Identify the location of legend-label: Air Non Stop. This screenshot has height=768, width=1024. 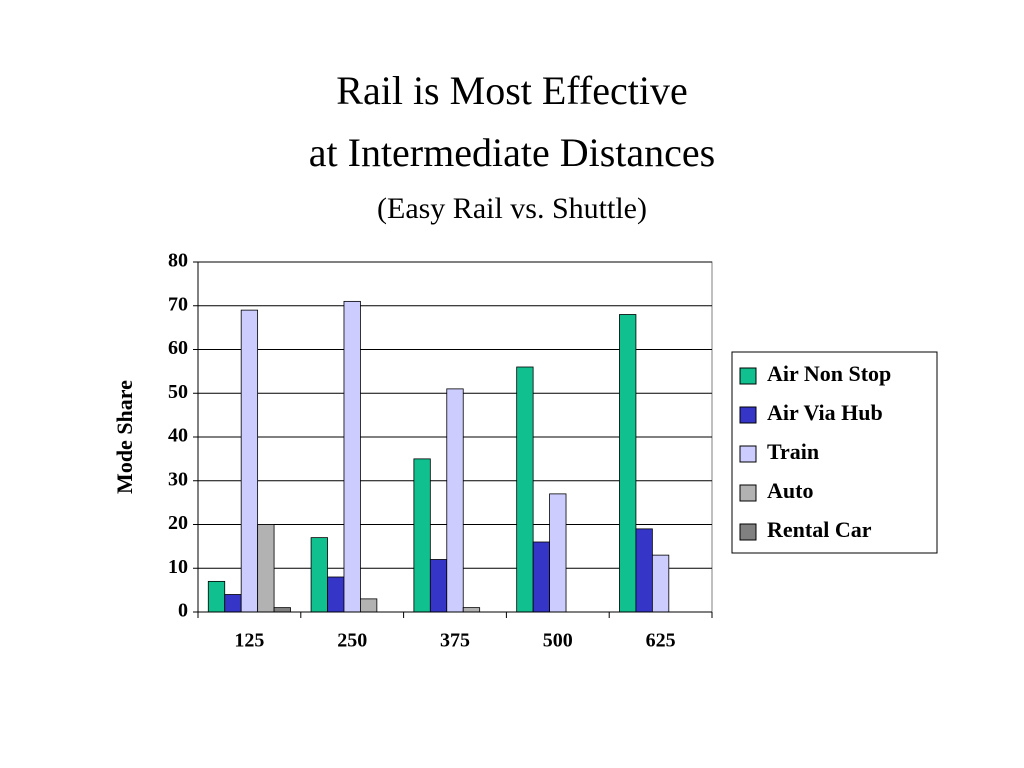
(829, 373).